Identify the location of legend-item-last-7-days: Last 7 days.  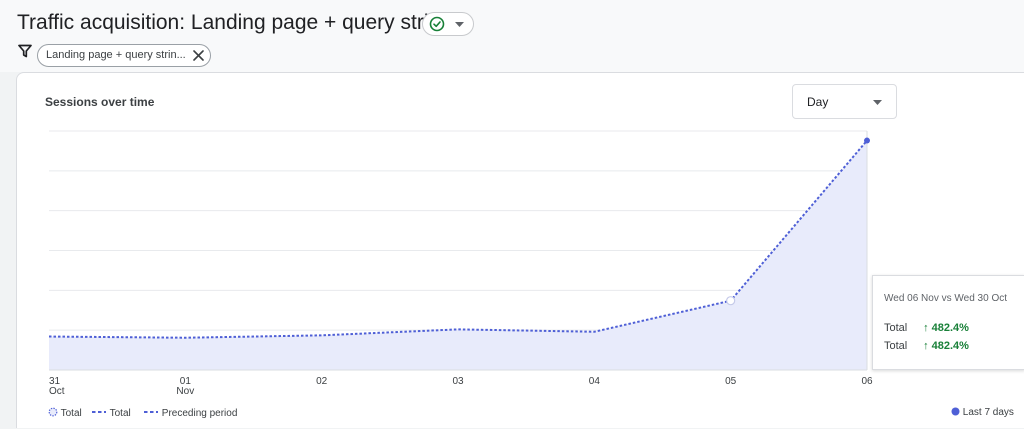
(982, 412).